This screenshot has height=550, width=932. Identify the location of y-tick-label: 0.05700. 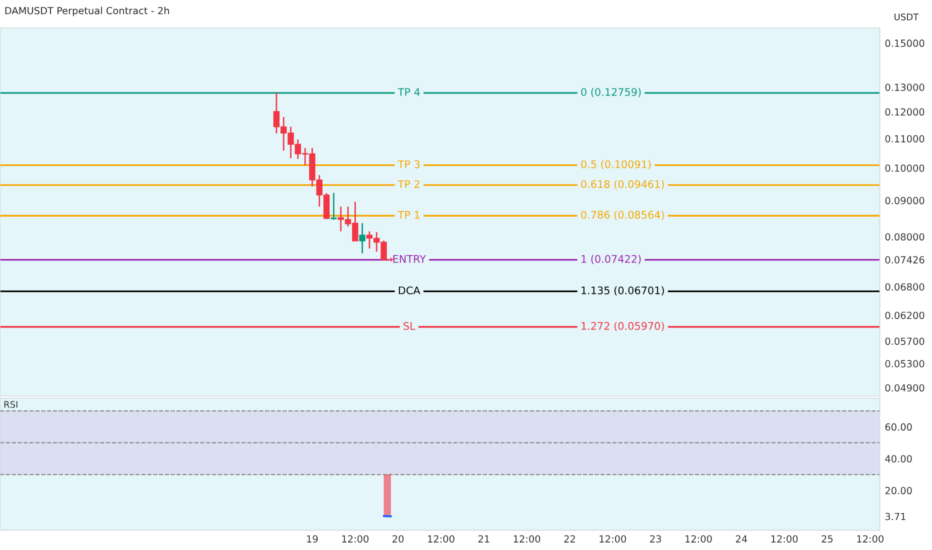
(904, 341).